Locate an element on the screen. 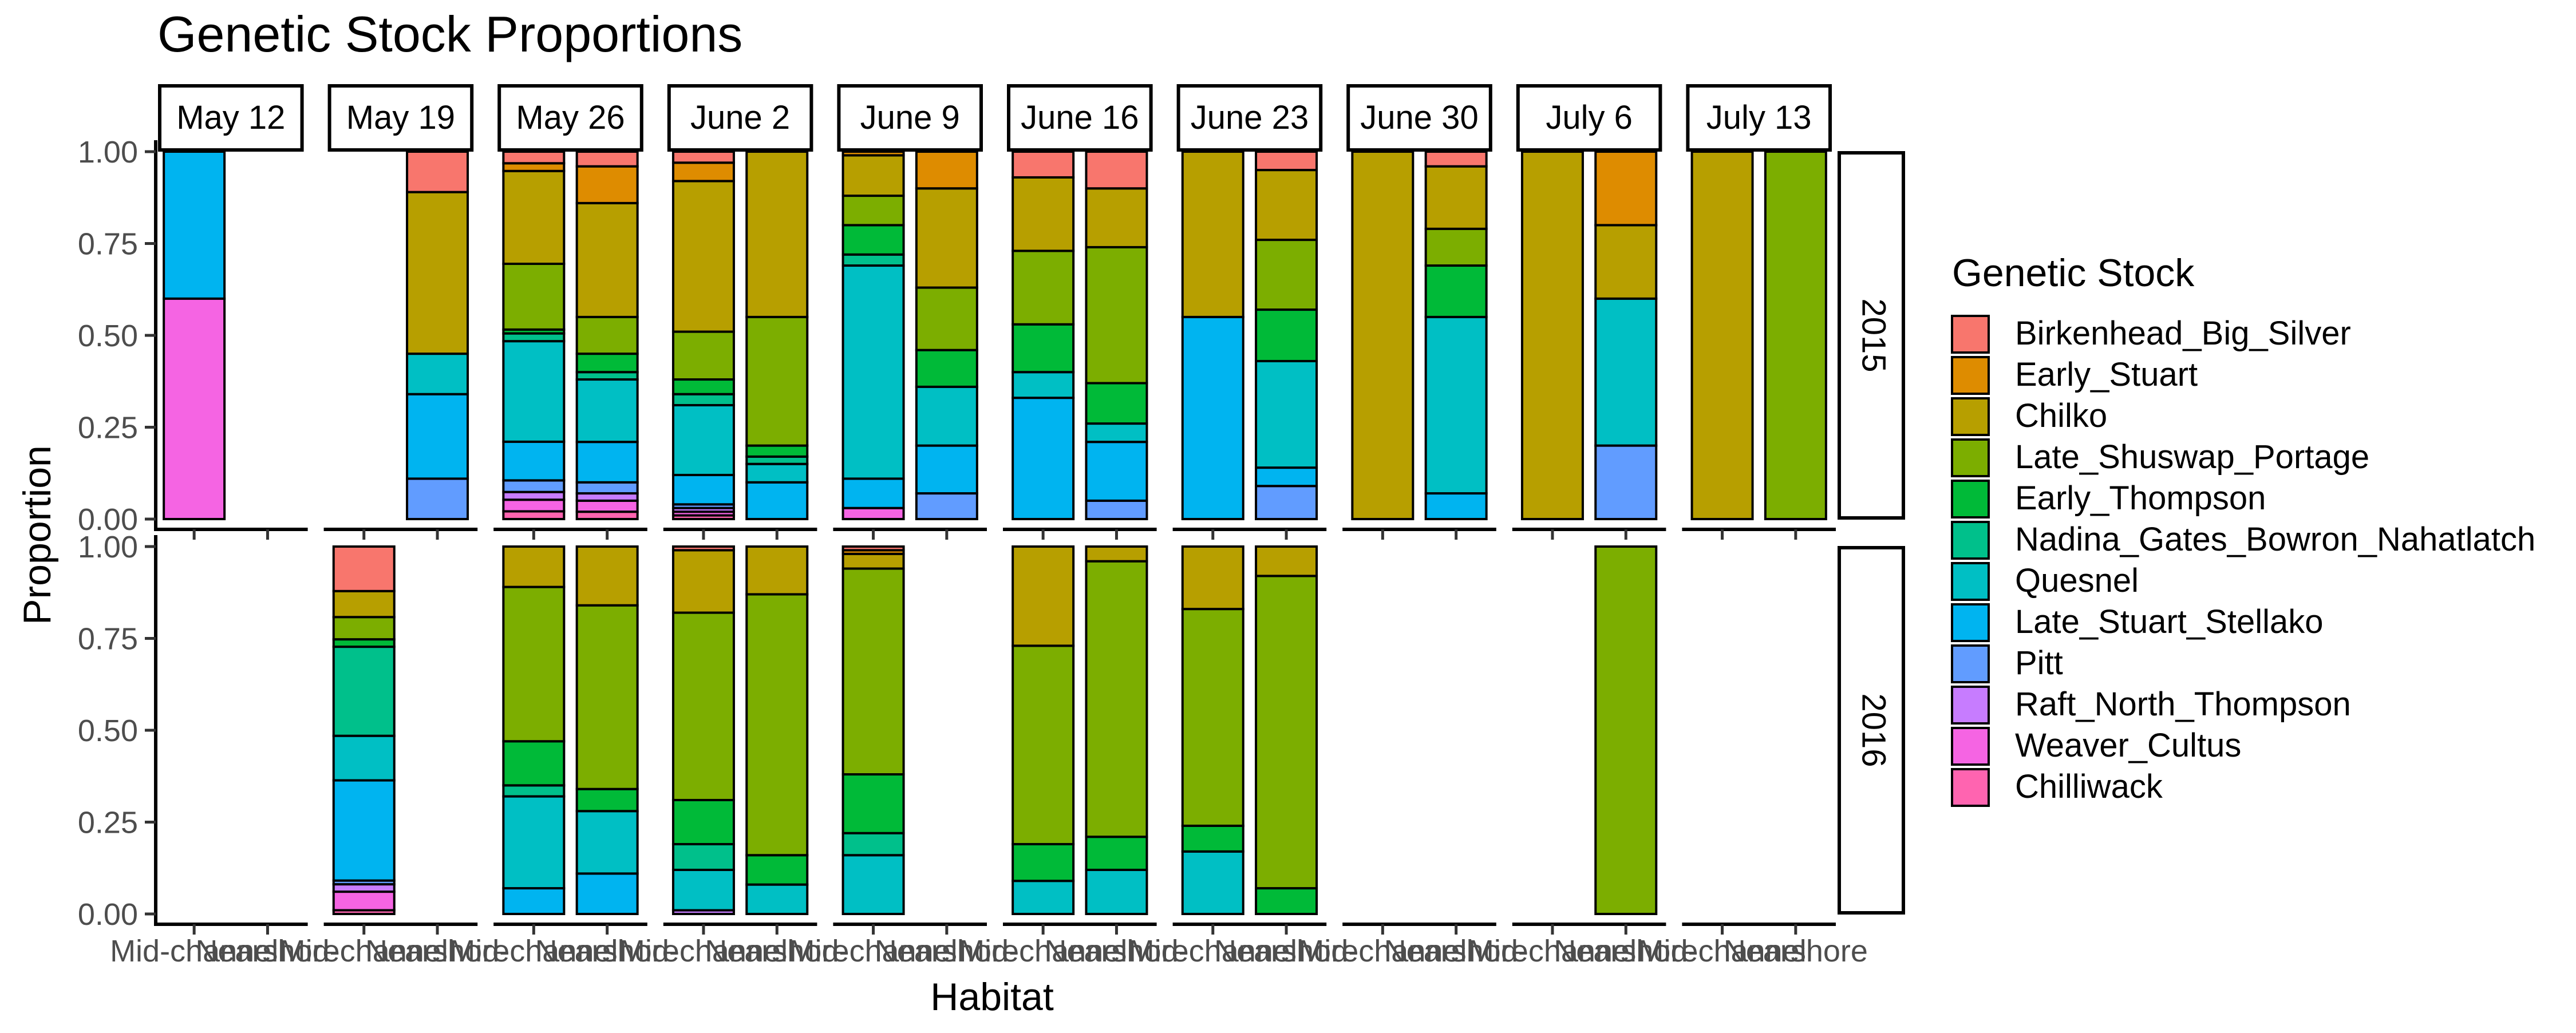 This screenshot has height=1033, width=2576. legend-label-early-thompson: Early_Thompson is located at coordinates (2140, 498).